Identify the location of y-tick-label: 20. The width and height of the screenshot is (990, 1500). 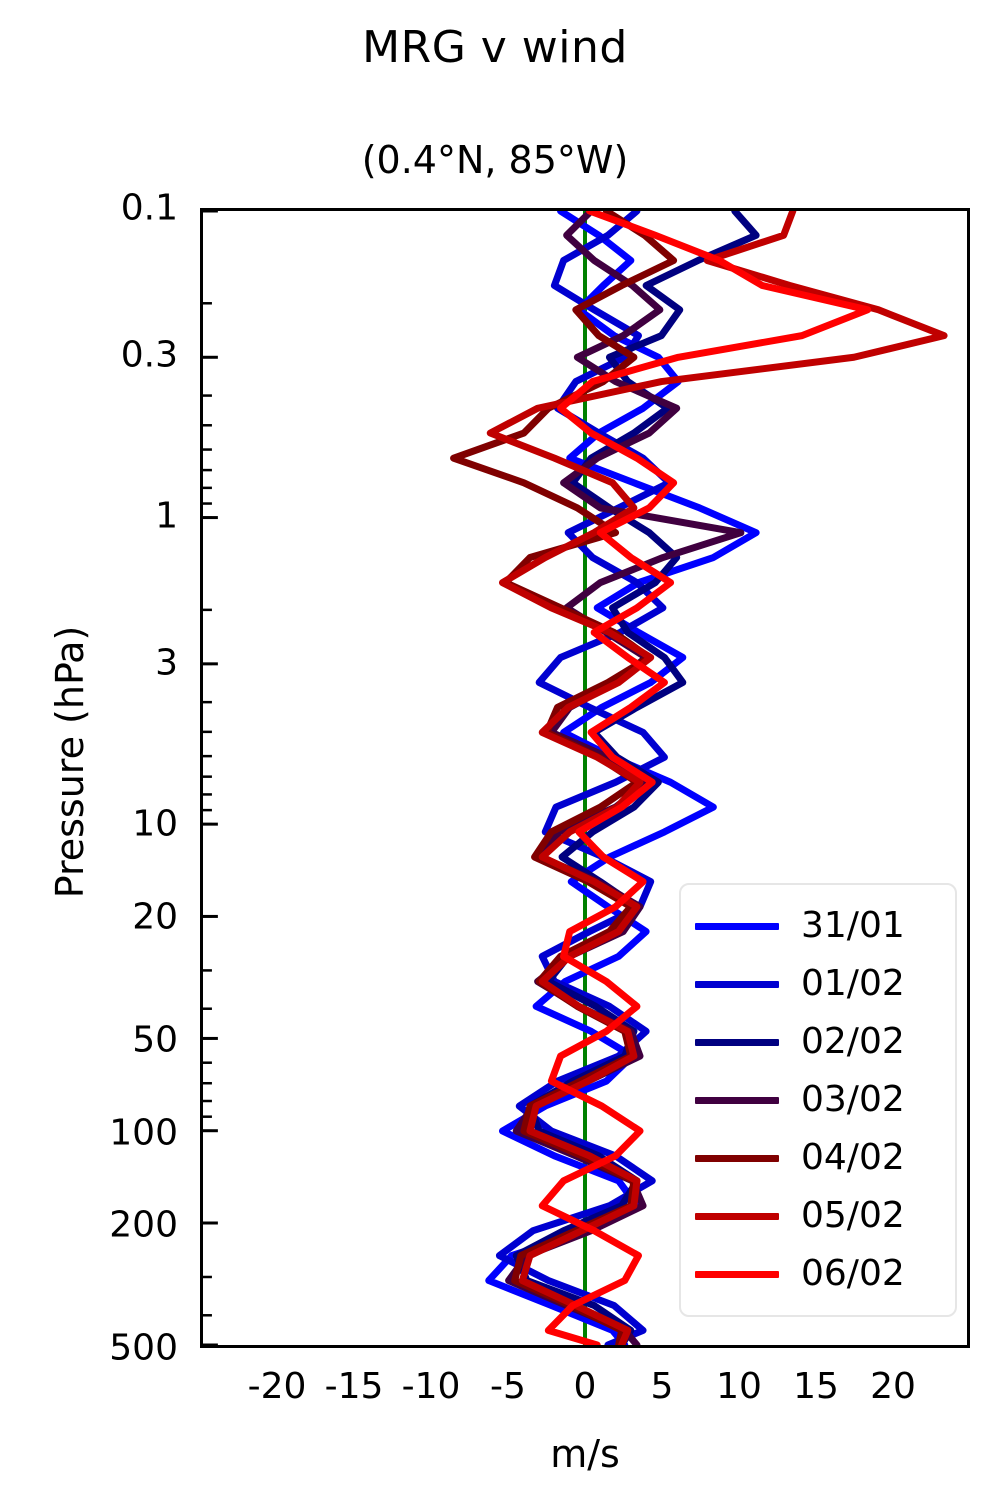
(155, 917).